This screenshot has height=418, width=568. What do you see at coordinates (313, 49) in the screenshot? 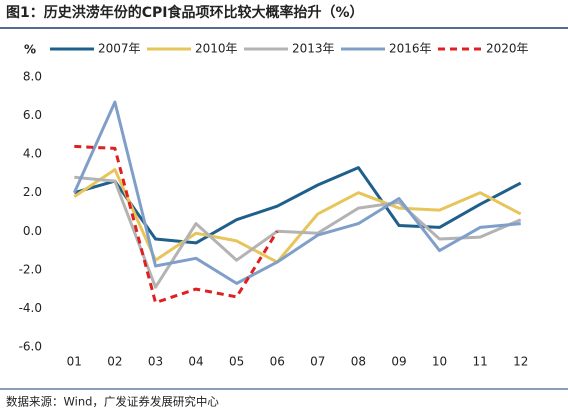
I see `legend-label: 2013年` at bounding box center [313, 49].